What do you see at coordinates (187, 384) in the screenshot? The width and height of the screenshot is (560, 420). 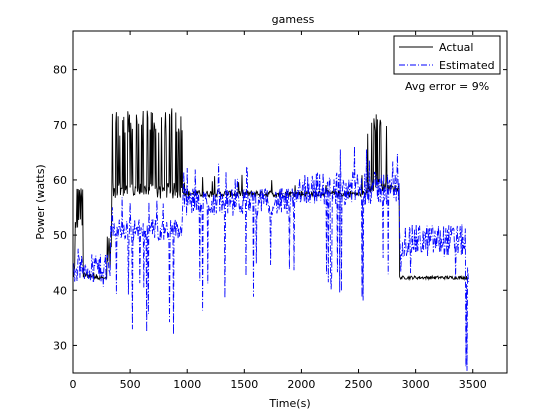 I see `x-tick-label: 1000` at bounding box center [187, 384].